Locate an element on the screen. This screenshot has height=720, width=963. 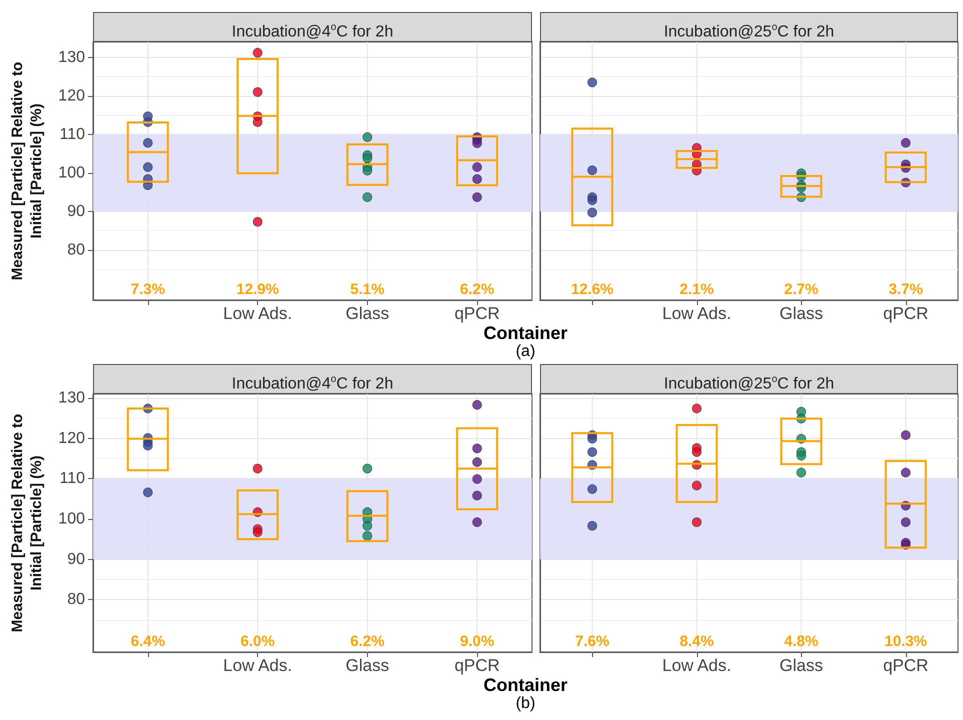
annotation: 7.3% is located at coordinates (147, 289).